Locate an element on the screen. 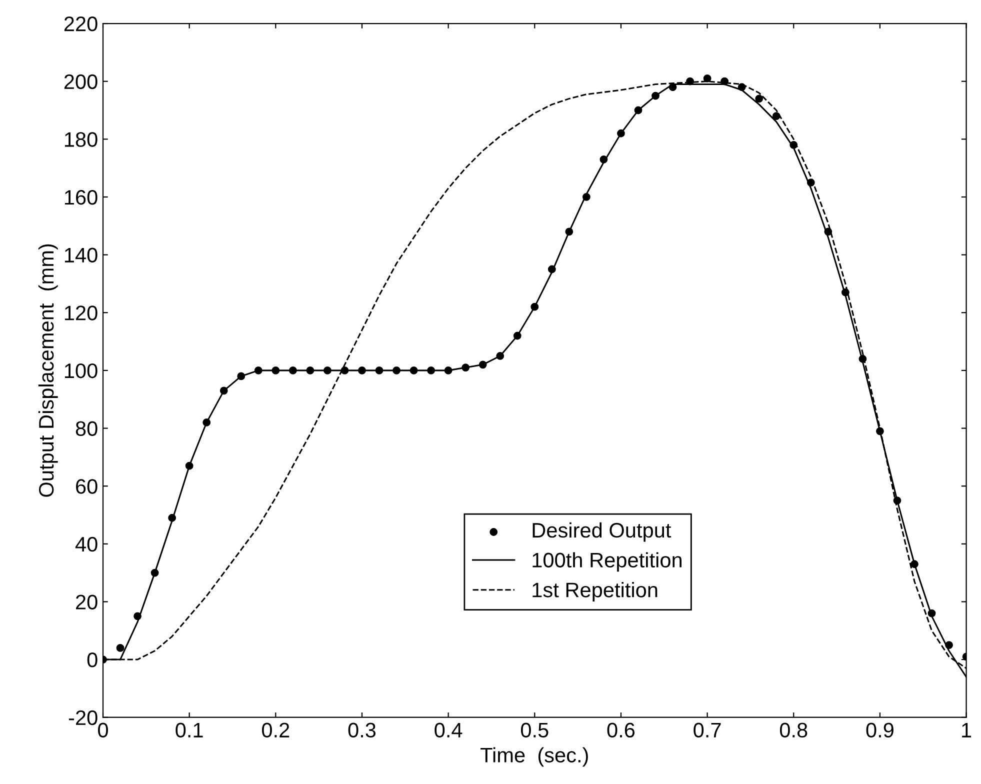 The height and width of the screenshot is (784, 981). x-tick-label: 0 is located at coordinates (103, 730).